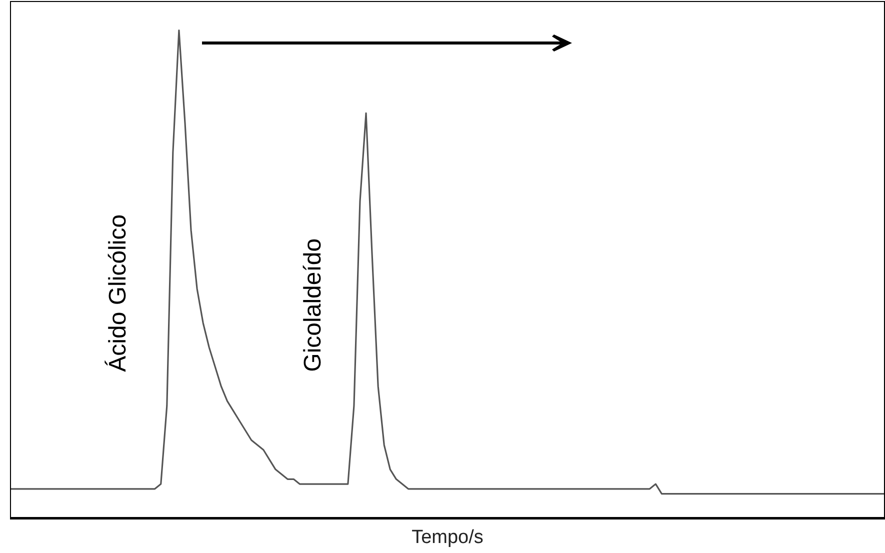 This screenshot has width=885, height=553. I want to click on annotation: Gicolaldeído, so click(313, 305).